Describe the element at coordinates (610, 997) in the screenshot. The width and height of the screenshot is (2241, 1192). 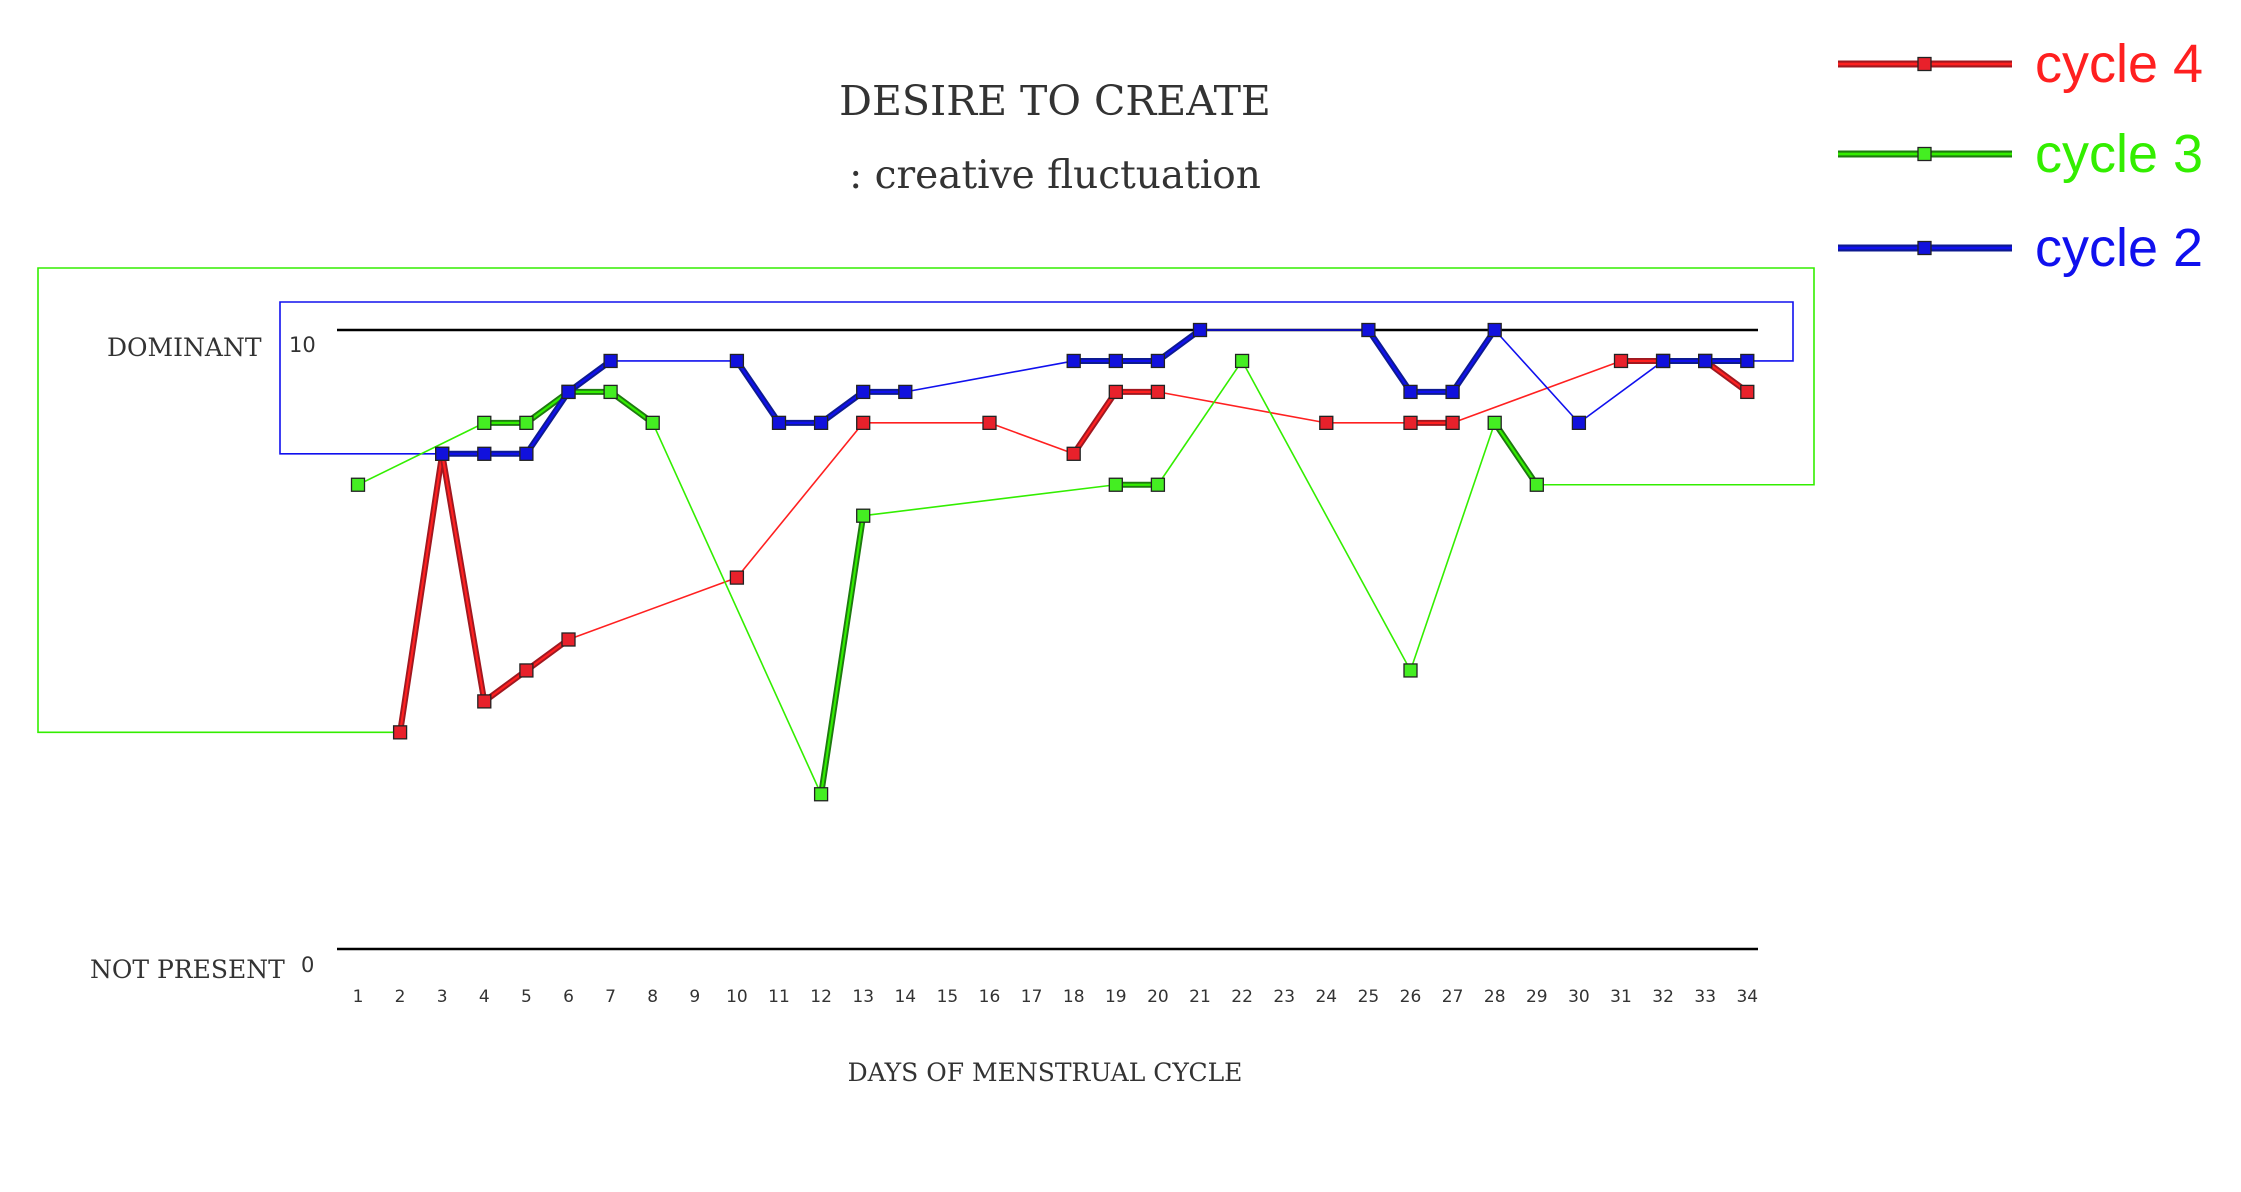
I see `x-tick-label: 7` at that location.